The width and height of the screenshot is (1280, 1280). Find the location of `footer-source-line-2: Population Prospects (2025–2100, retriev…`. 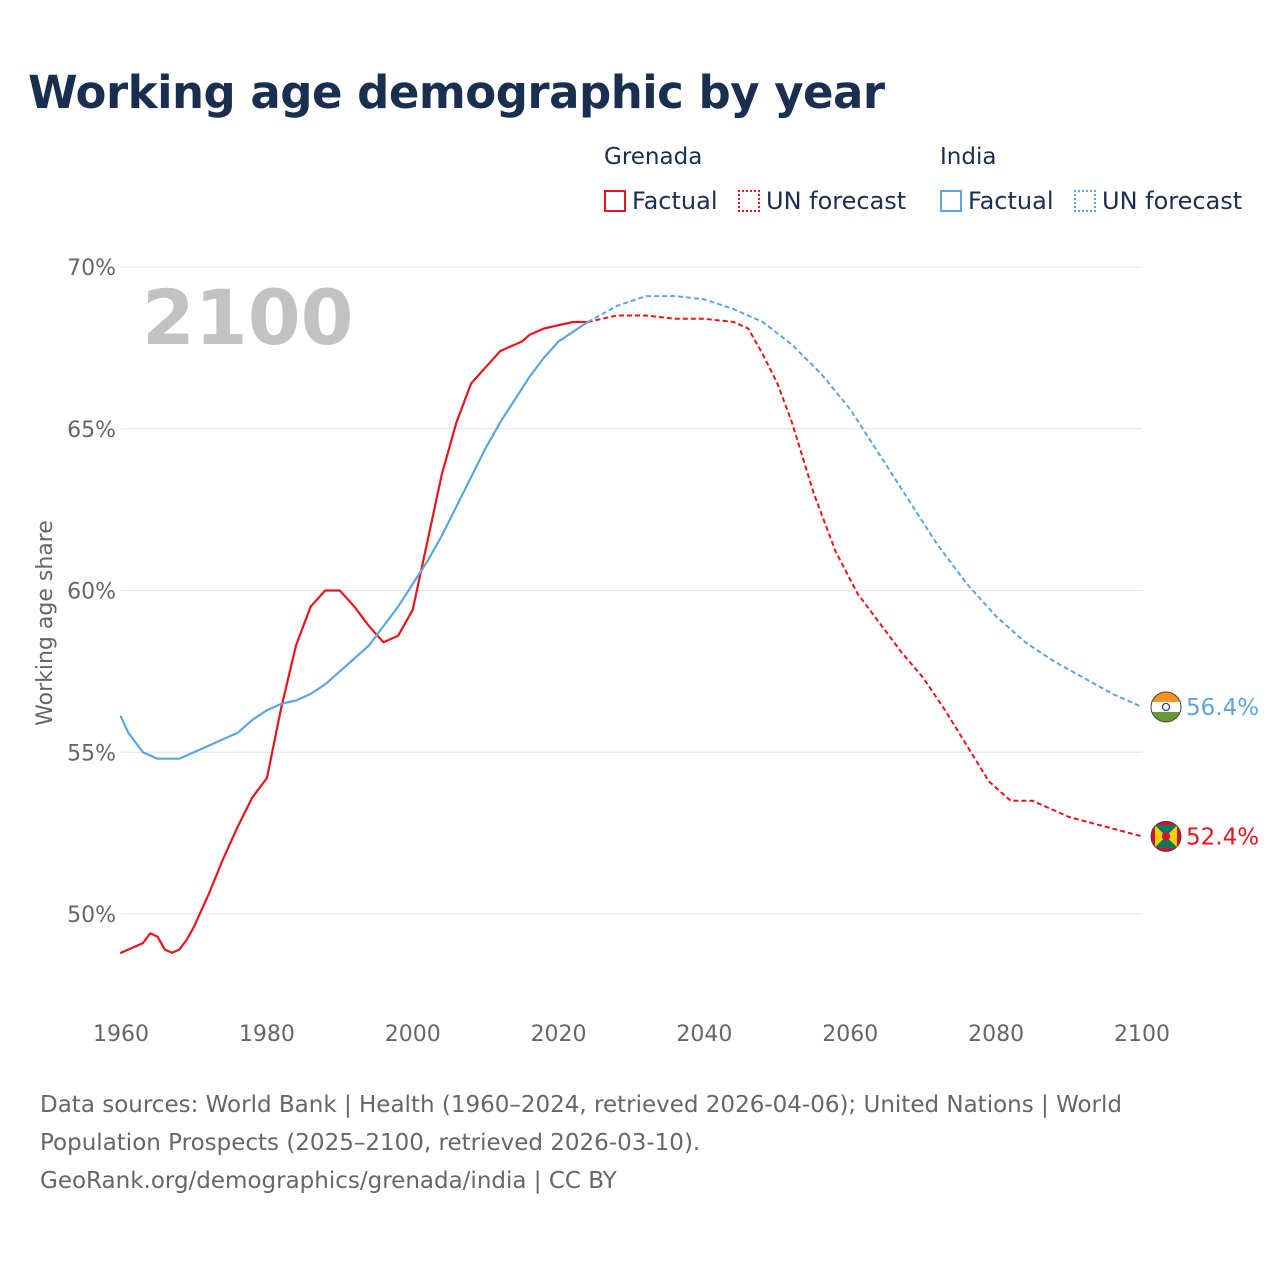

footer-source-line-2: Population Prospects (2025–2100, retriev… is located at coordinates (370, 1143).